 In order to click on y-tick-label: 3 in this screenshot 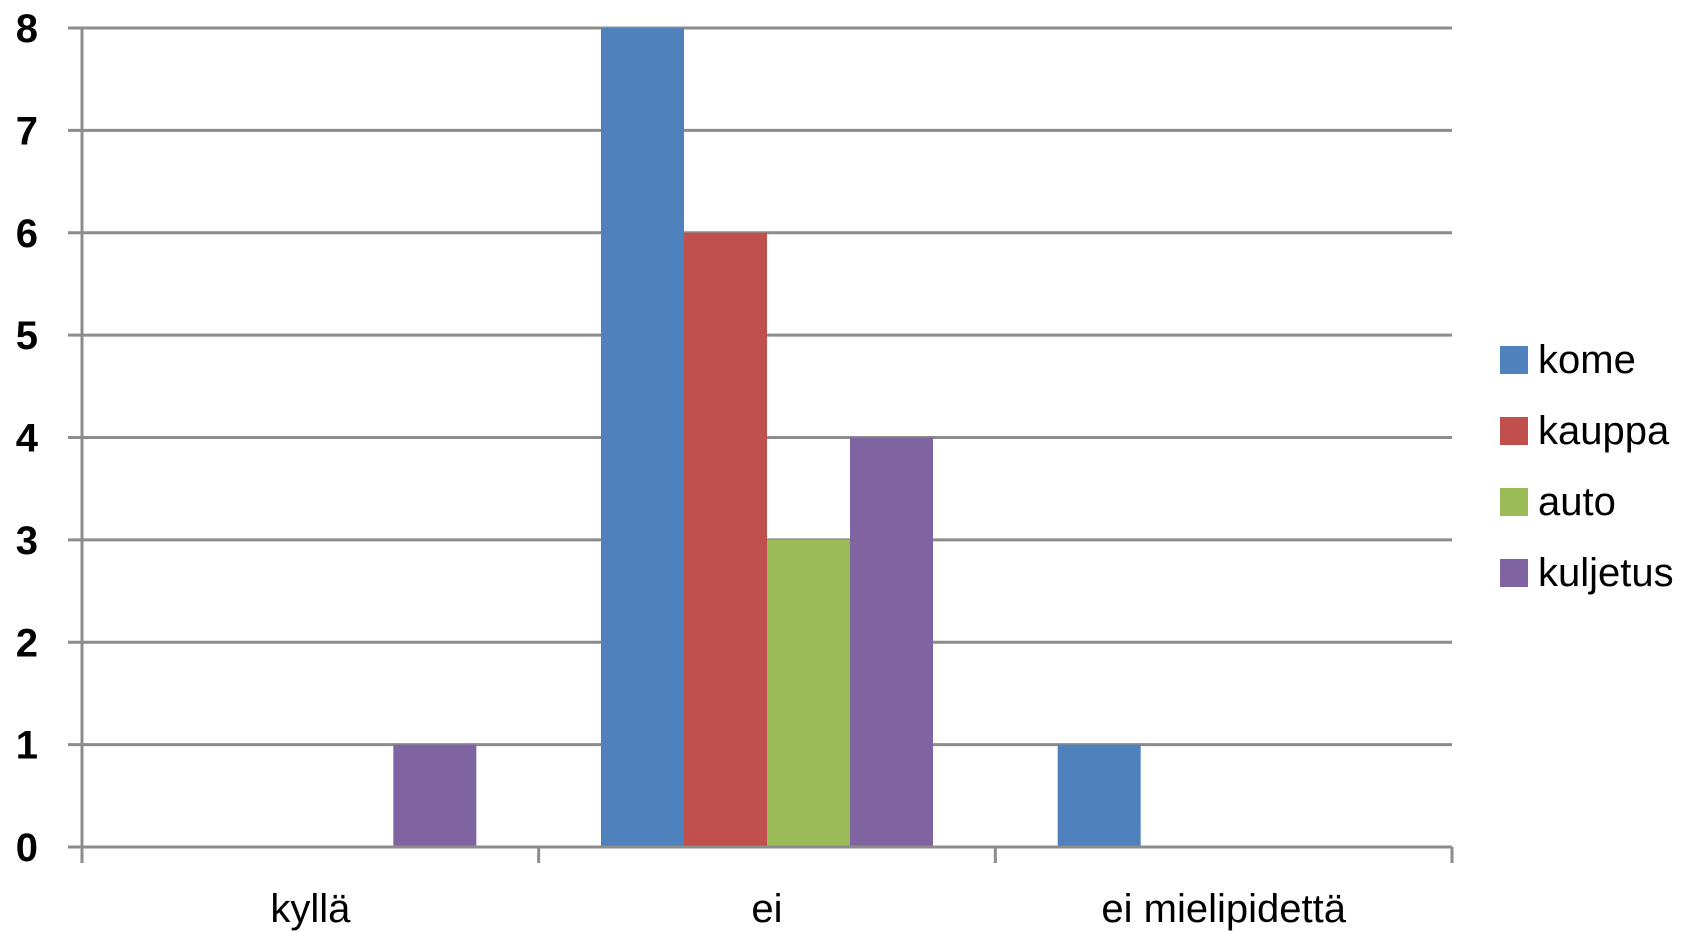, I will do `click(27, 541)`.